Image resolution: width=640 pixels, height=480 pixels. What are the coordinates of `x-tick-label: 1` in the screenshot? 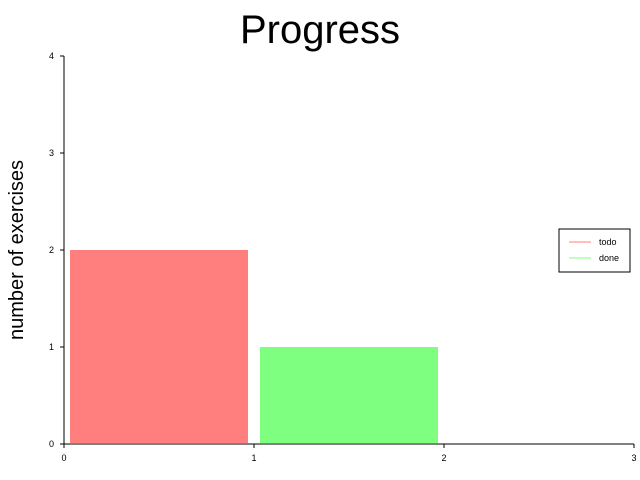 It's located at (253, 458).